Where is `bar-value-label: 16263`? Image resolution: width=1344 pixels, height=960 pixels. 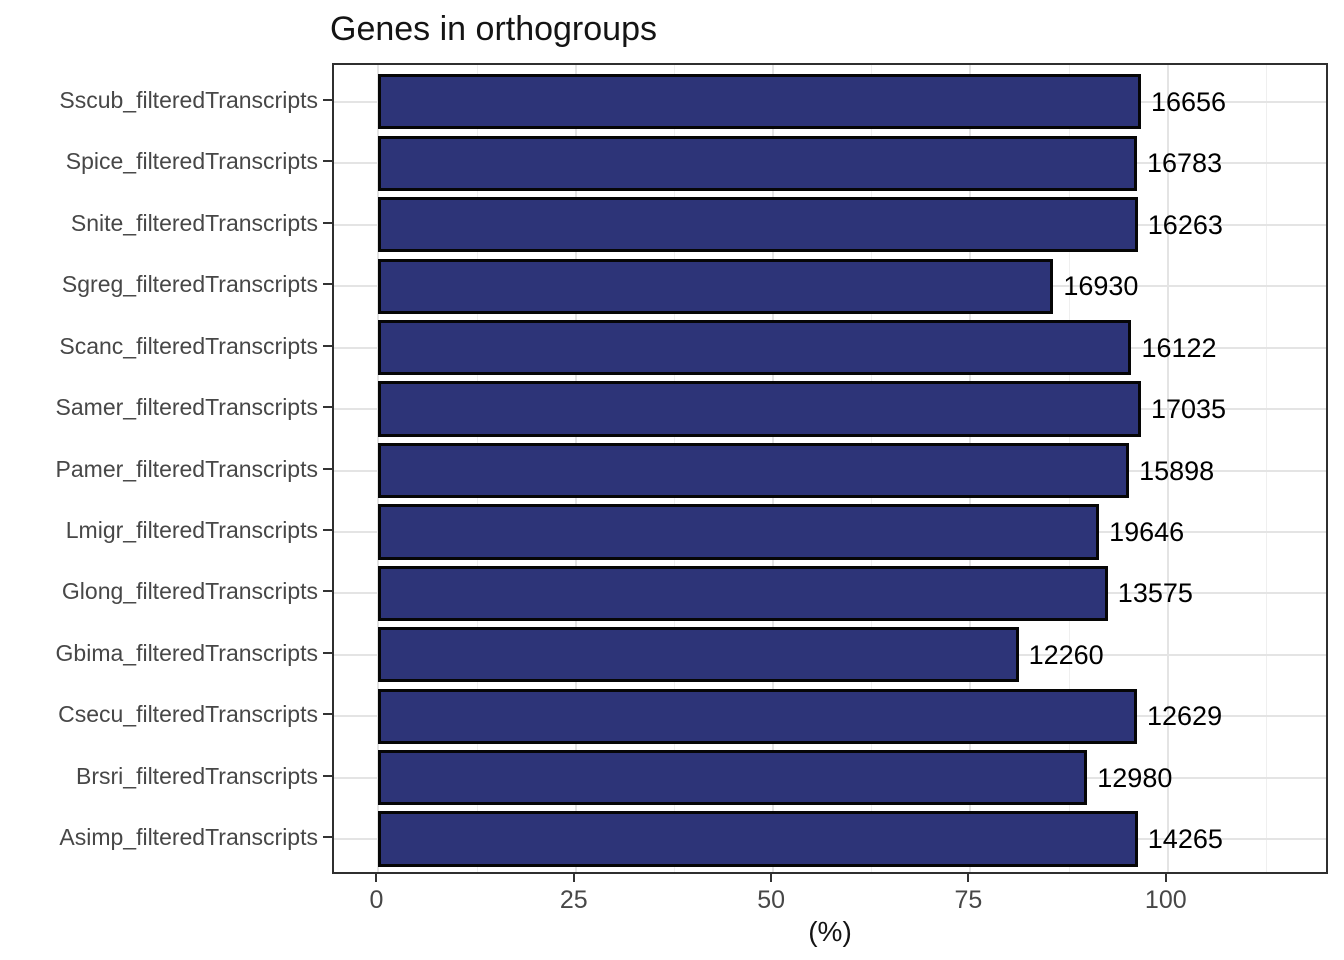
bar-value-label: 16263 is located at coordinates (1185, 224).